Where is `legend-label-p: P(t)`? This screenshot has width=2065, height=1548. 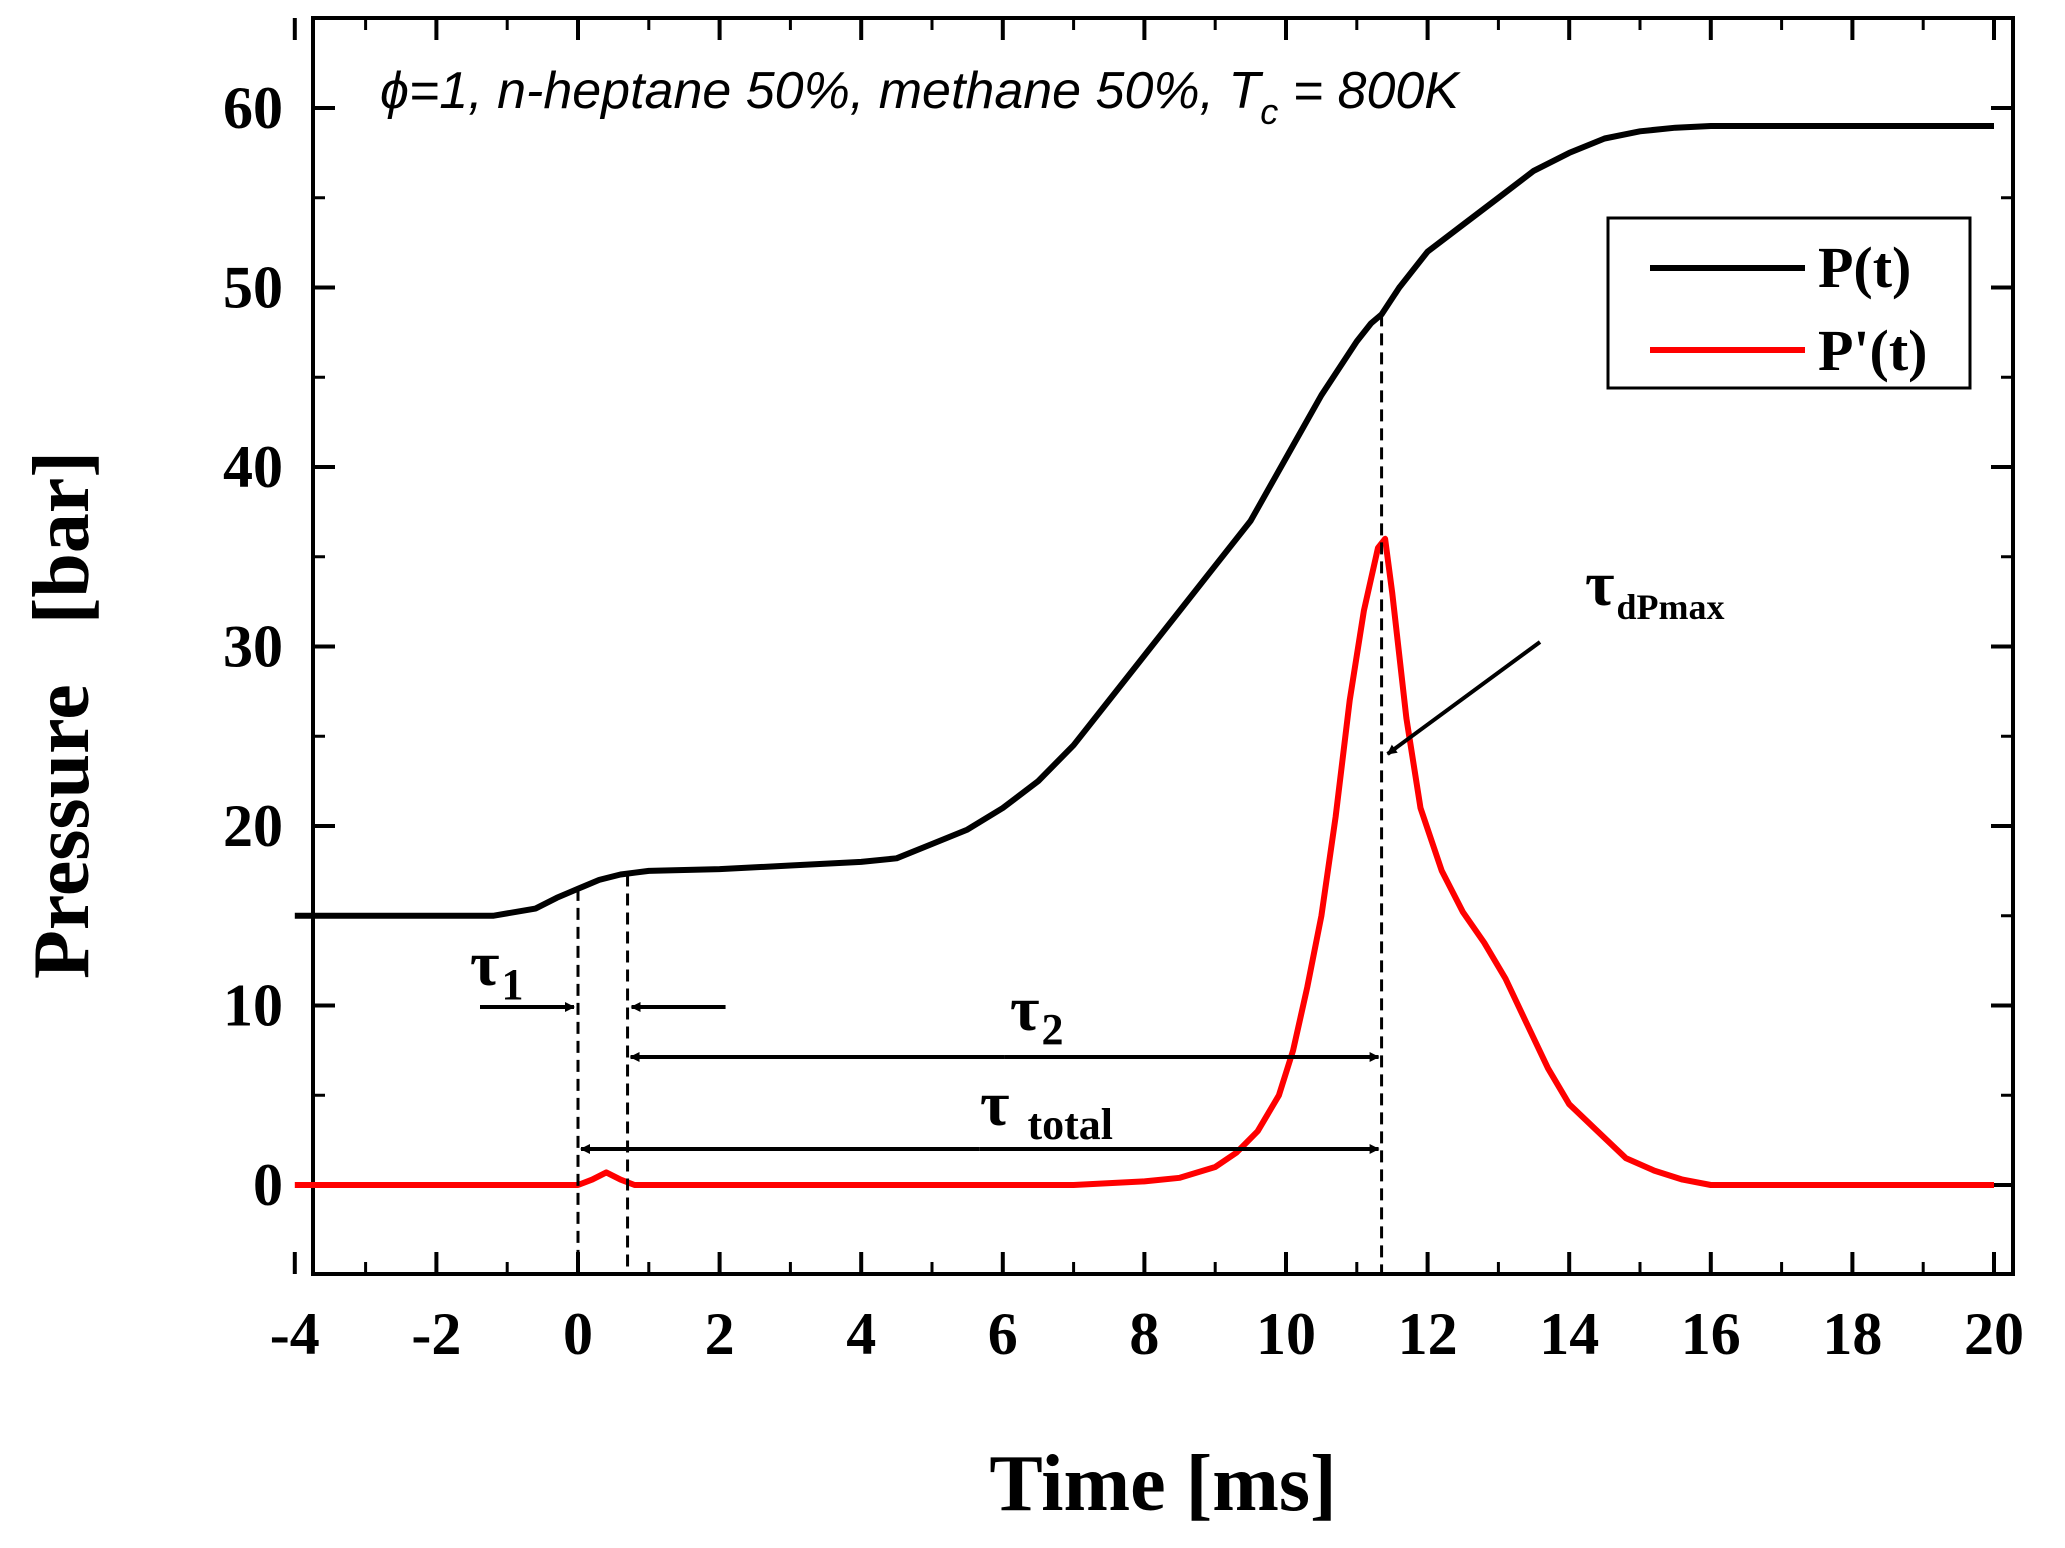 legend-label-p: P(t) is located at coordinates (1864, 267).